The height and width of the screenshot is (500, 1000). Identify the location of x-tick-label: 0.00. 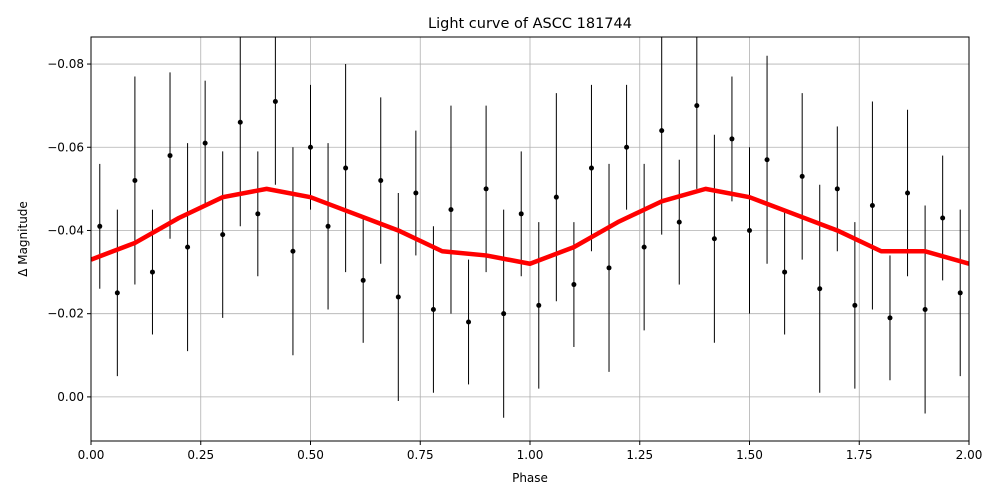
(91, 455).